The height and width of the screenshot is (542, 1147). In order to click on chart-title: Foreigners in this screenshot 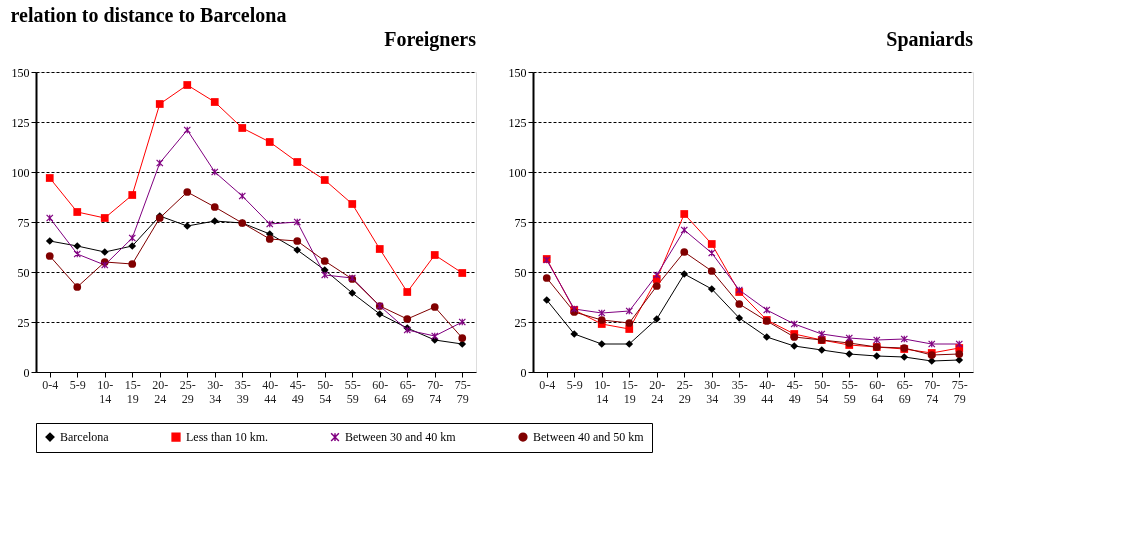, I will do `click(430, 39)`.